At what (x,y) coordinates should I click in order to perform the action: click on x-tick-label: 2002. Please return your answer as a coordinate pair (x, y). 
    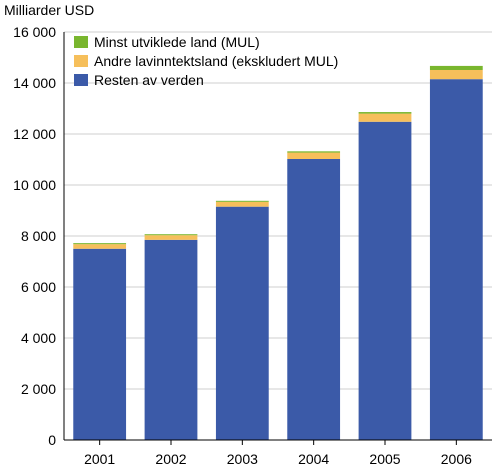
    Looking at the image, I should click on (170, 459).